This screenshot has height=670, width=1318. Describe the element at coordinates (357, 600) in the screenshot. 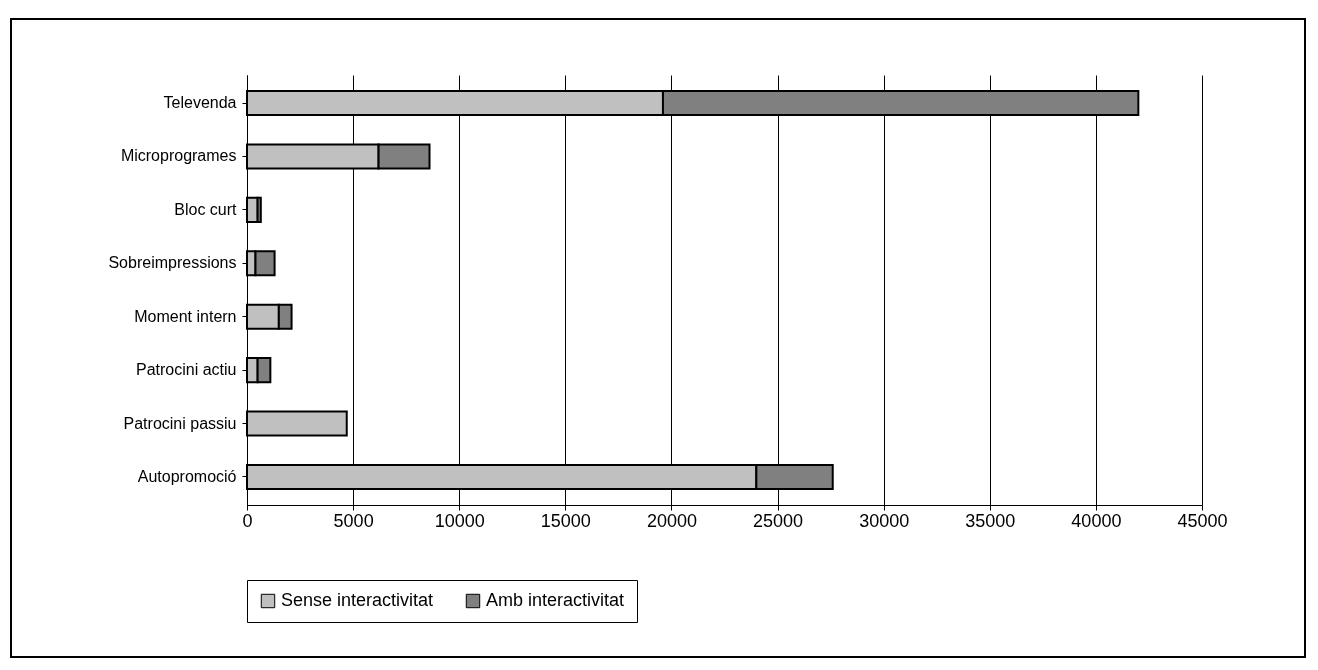

I see `legend-label: Sense interactivitat` at that location.